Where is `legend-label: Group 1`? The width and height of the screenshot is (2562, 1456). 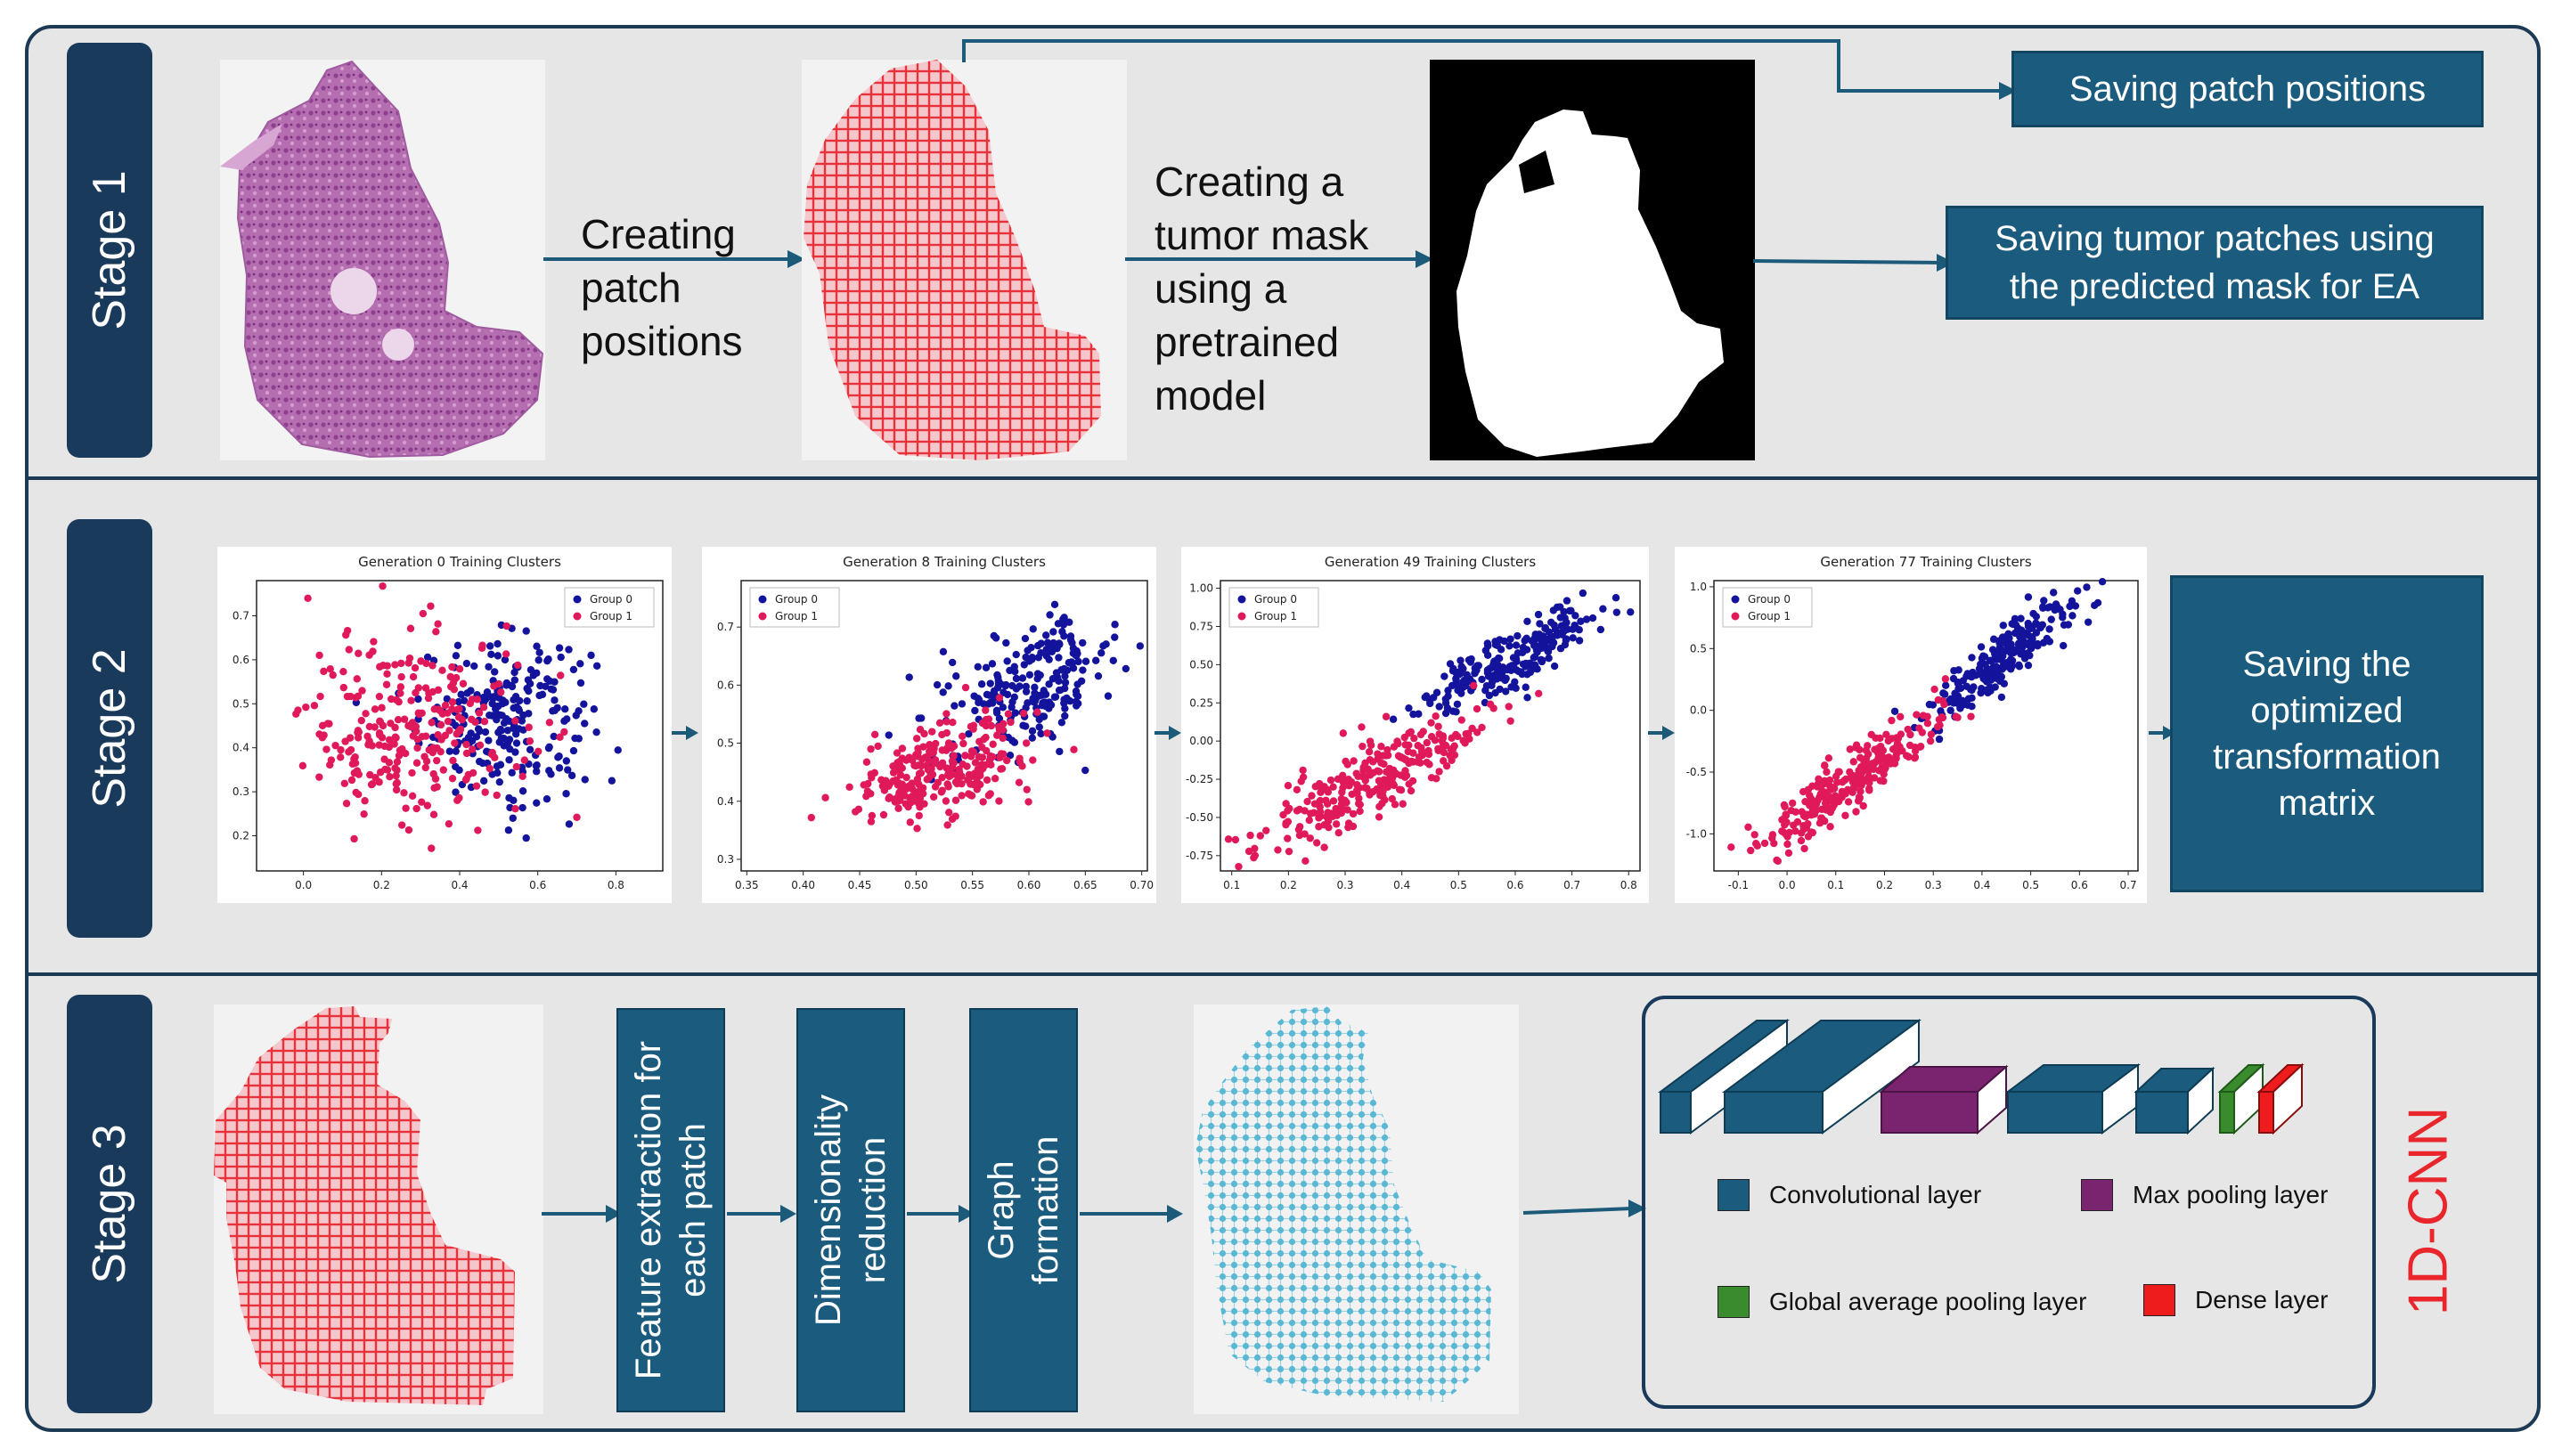
legend-label: Group 1 is located at coordinates (796, 616).